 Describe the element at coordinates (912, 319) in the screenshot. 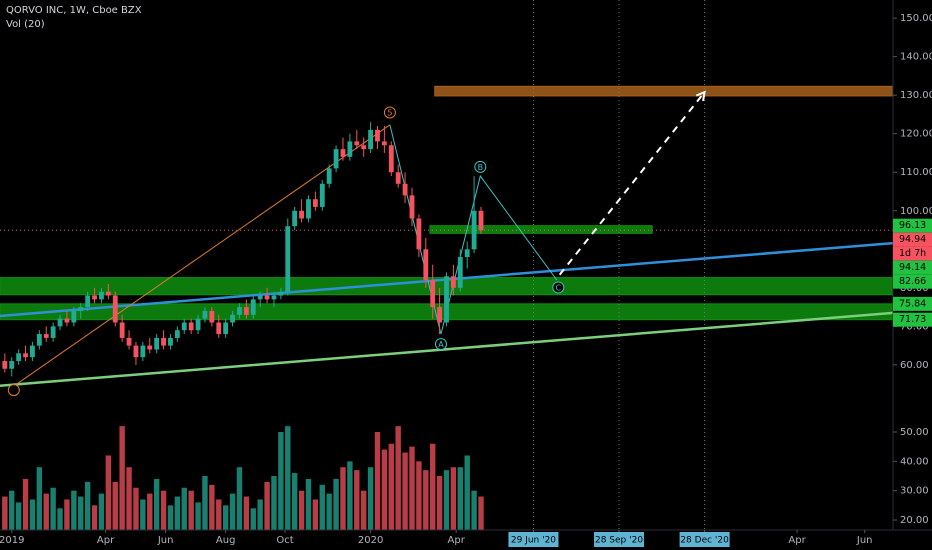

I see `price-tag-label: 71.73` at that location.